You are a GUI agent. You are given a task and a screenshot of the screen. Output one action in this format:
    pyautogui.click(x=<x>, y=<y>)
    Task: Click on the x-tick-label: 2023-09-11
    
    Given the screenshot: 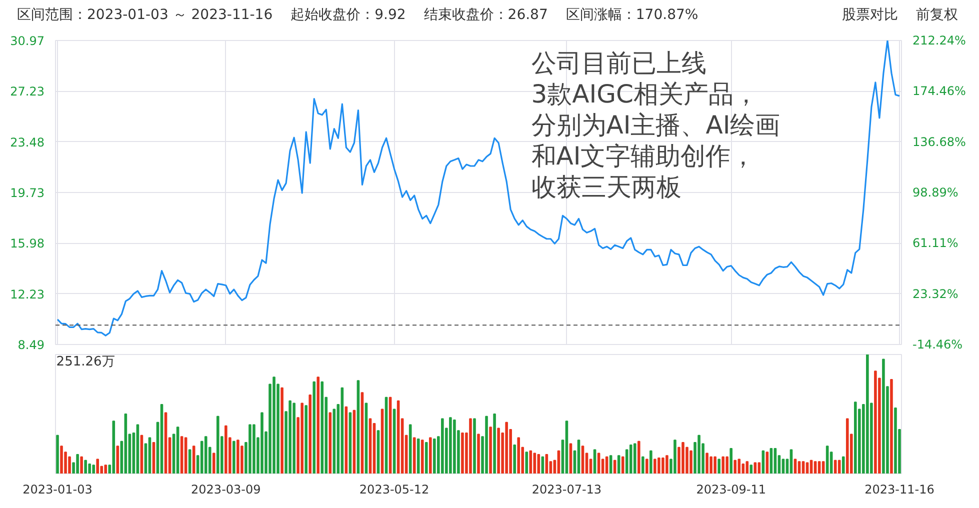 What is the action you would take?
    pyautogui.click(x=731, y=489)
    